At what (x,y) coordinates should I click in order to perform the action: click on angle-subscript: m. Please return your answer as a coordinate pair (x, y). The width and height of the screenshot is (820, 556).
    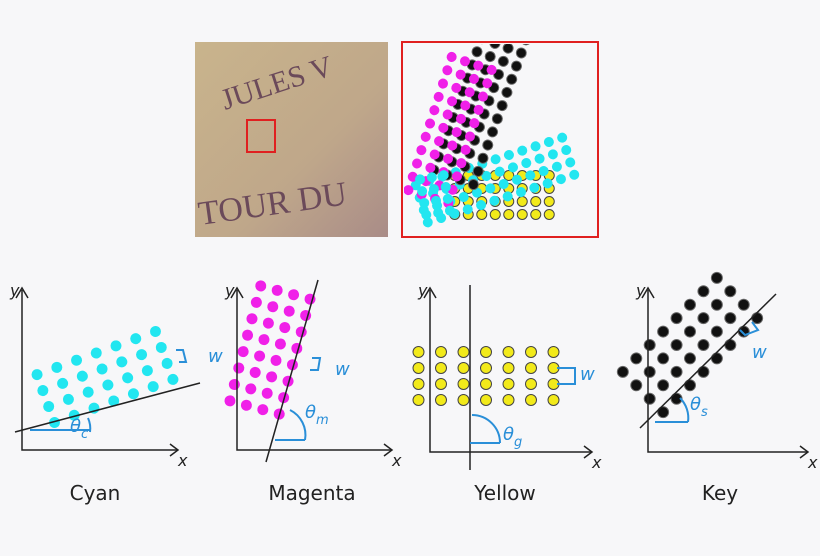
    Looking at the image, I should click on (322, 420).